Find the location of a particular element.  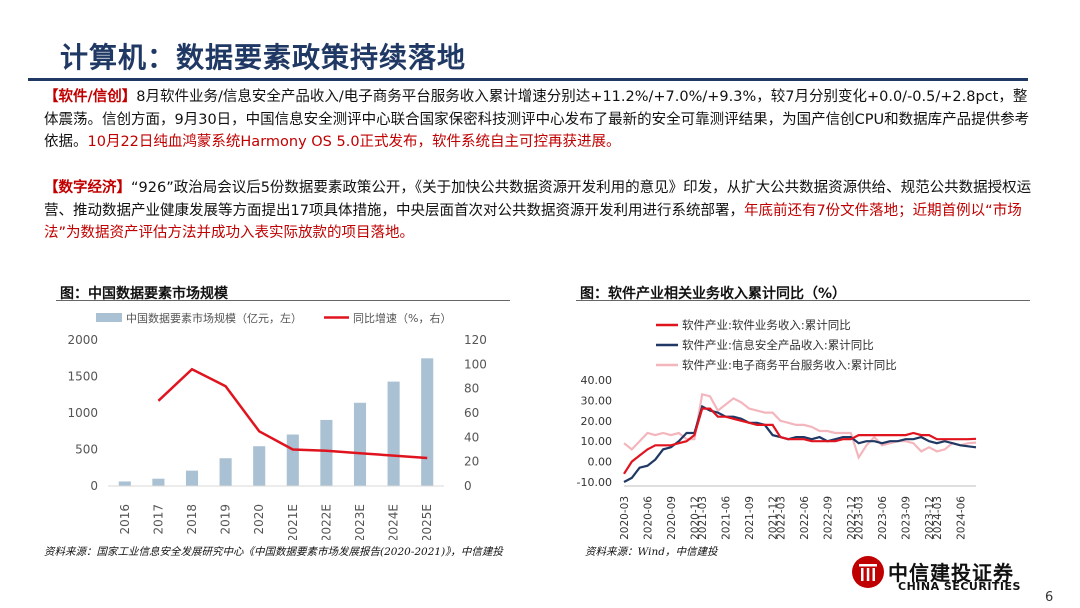

right-chart-title: 图：软件产业相关业务收入累计同比（%） is located at coordinates (713, 294).